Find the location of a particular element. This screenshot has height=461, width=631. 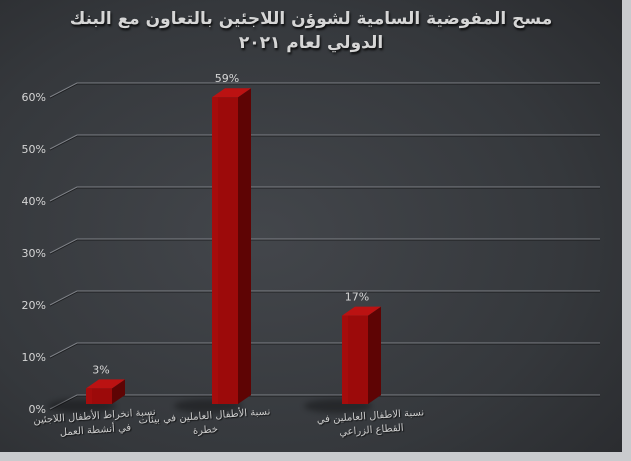

bar-value-label: 17% is located at coordinates (357, 297).